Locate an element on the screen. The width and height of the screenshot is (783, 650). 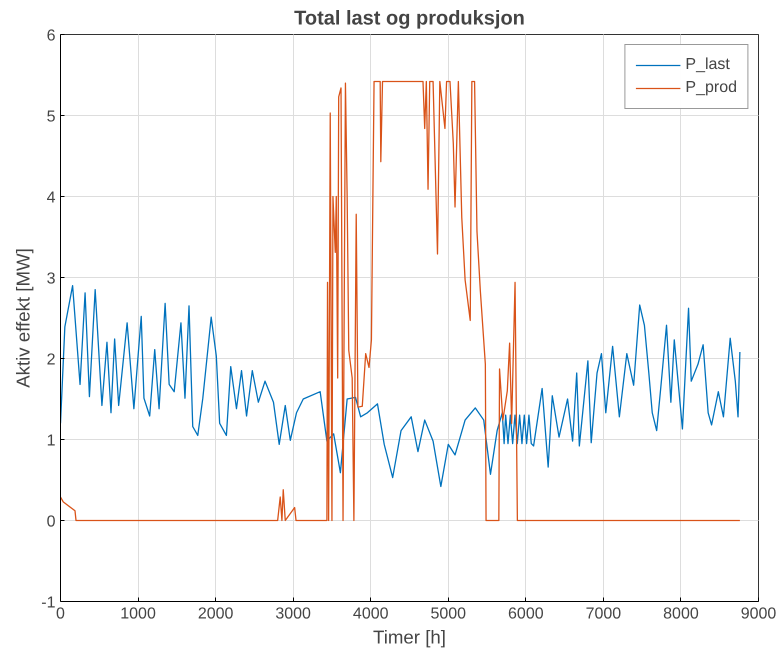
x-axis-title: Timer [h] is located at coordinates (409, 637).